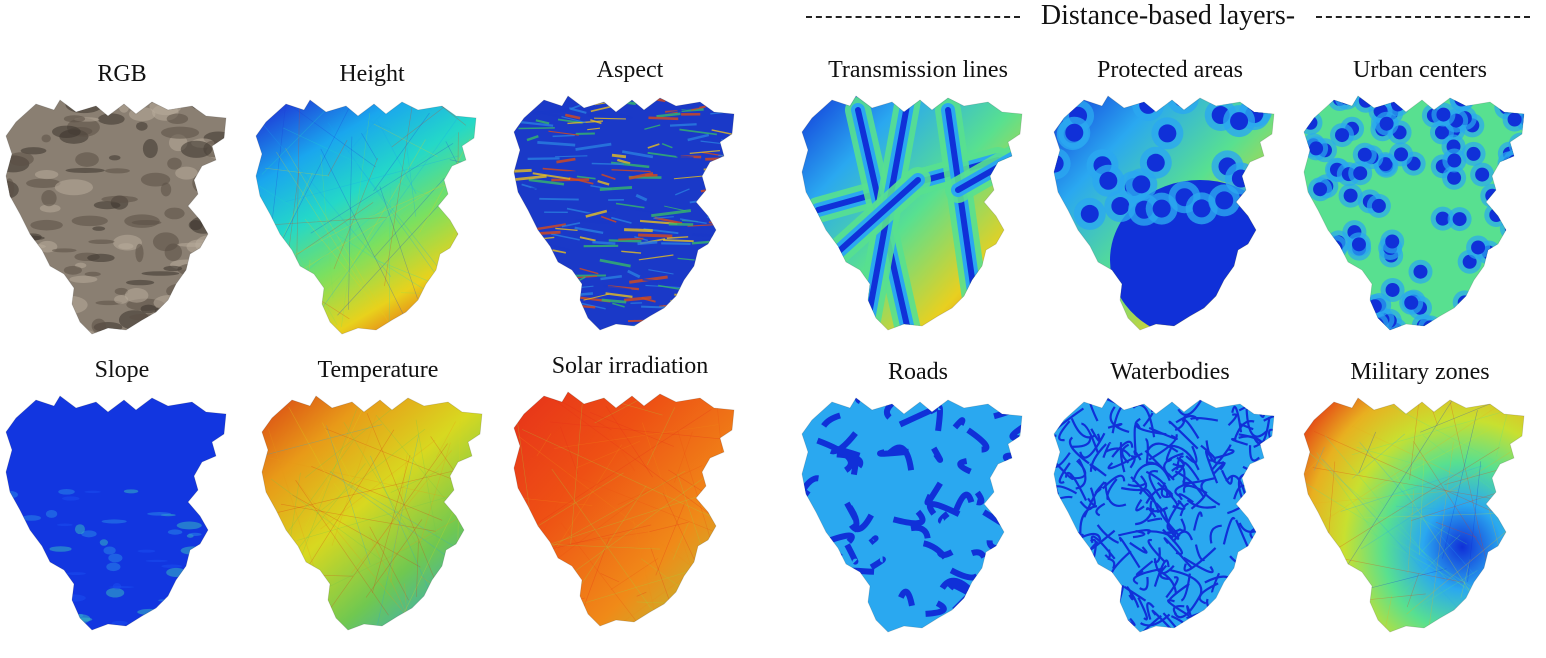  I want to click on panel-title-urban-centers: Urban centers, so click(1420, 70).